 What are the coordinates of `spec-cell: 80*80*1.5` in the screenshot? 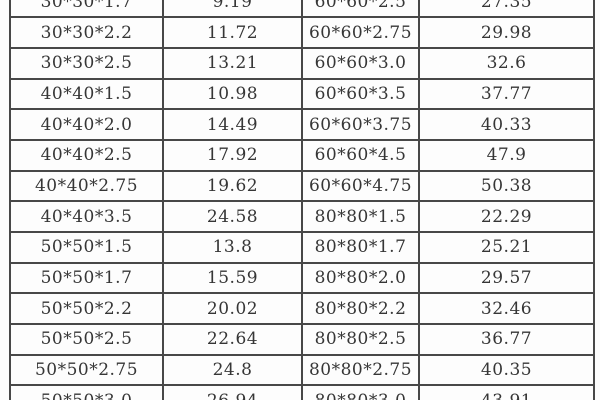 It's located at (360, 216).